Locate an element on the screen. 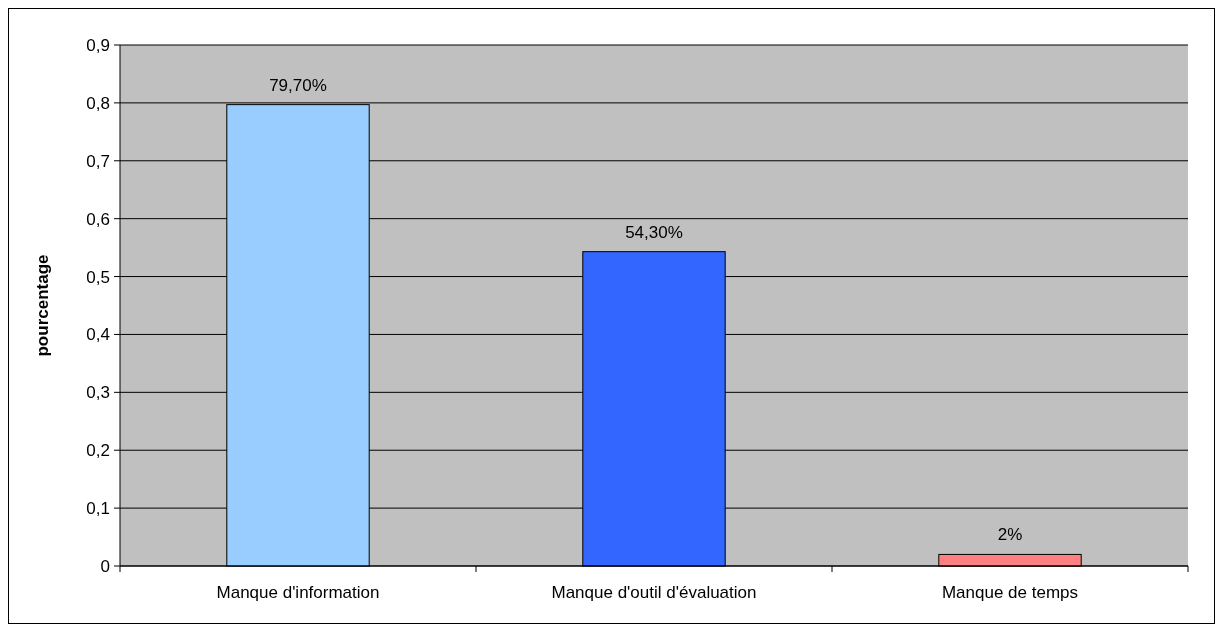  x-tick-label: Manque de temps is located at coordinates (1010, 592).